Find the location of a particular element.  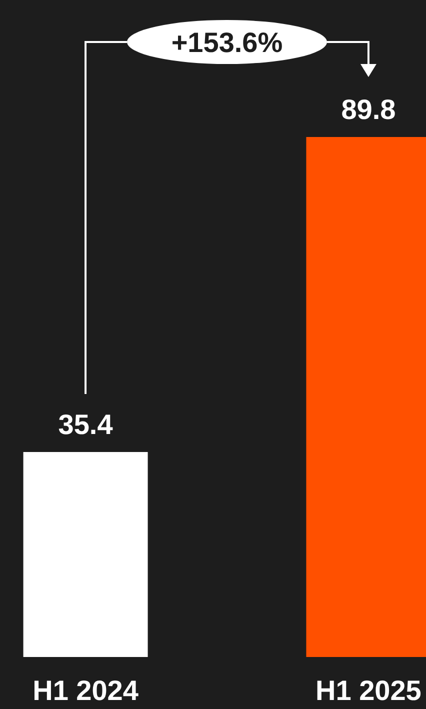

data-label: 89.8 is located at coordinates (368, 109).